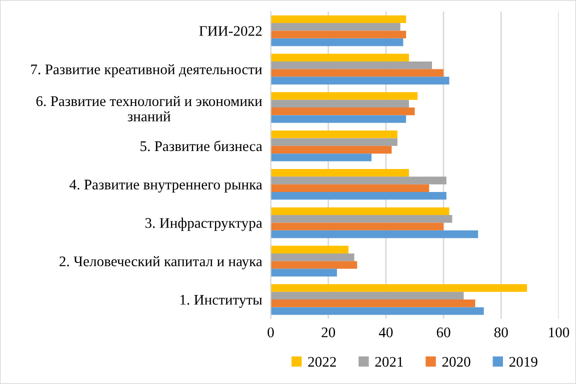  I want to click on y-tick-label: 1. Институты, so click(221, 301).